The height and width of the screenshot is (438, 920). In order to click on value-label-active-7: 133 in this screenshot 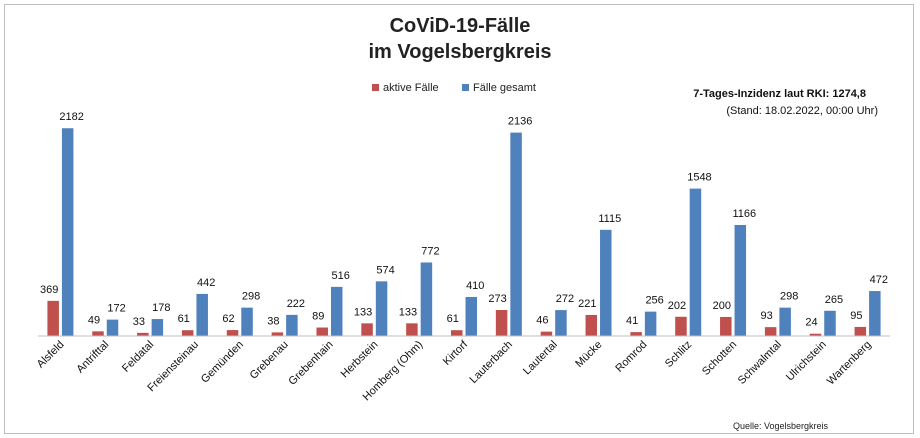, I will do `click(363, 312)`.